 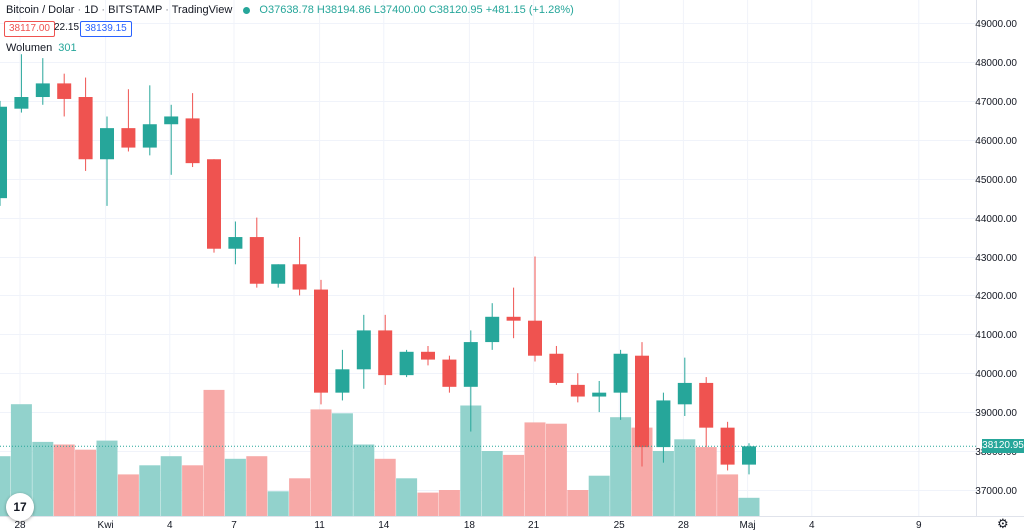 I want to click on tradingview-logo-icon: 17, so click(x=20, y=507).